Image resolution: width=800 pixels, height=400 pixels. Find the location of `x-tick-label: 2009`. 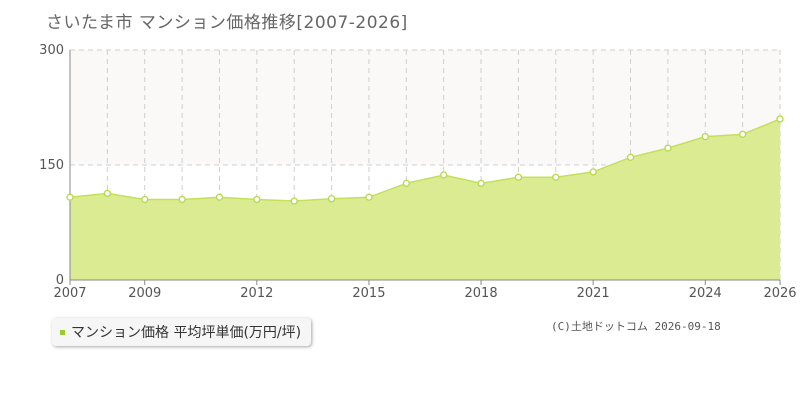

x-tick-label: 2009 is located at coordinates (144, 293).